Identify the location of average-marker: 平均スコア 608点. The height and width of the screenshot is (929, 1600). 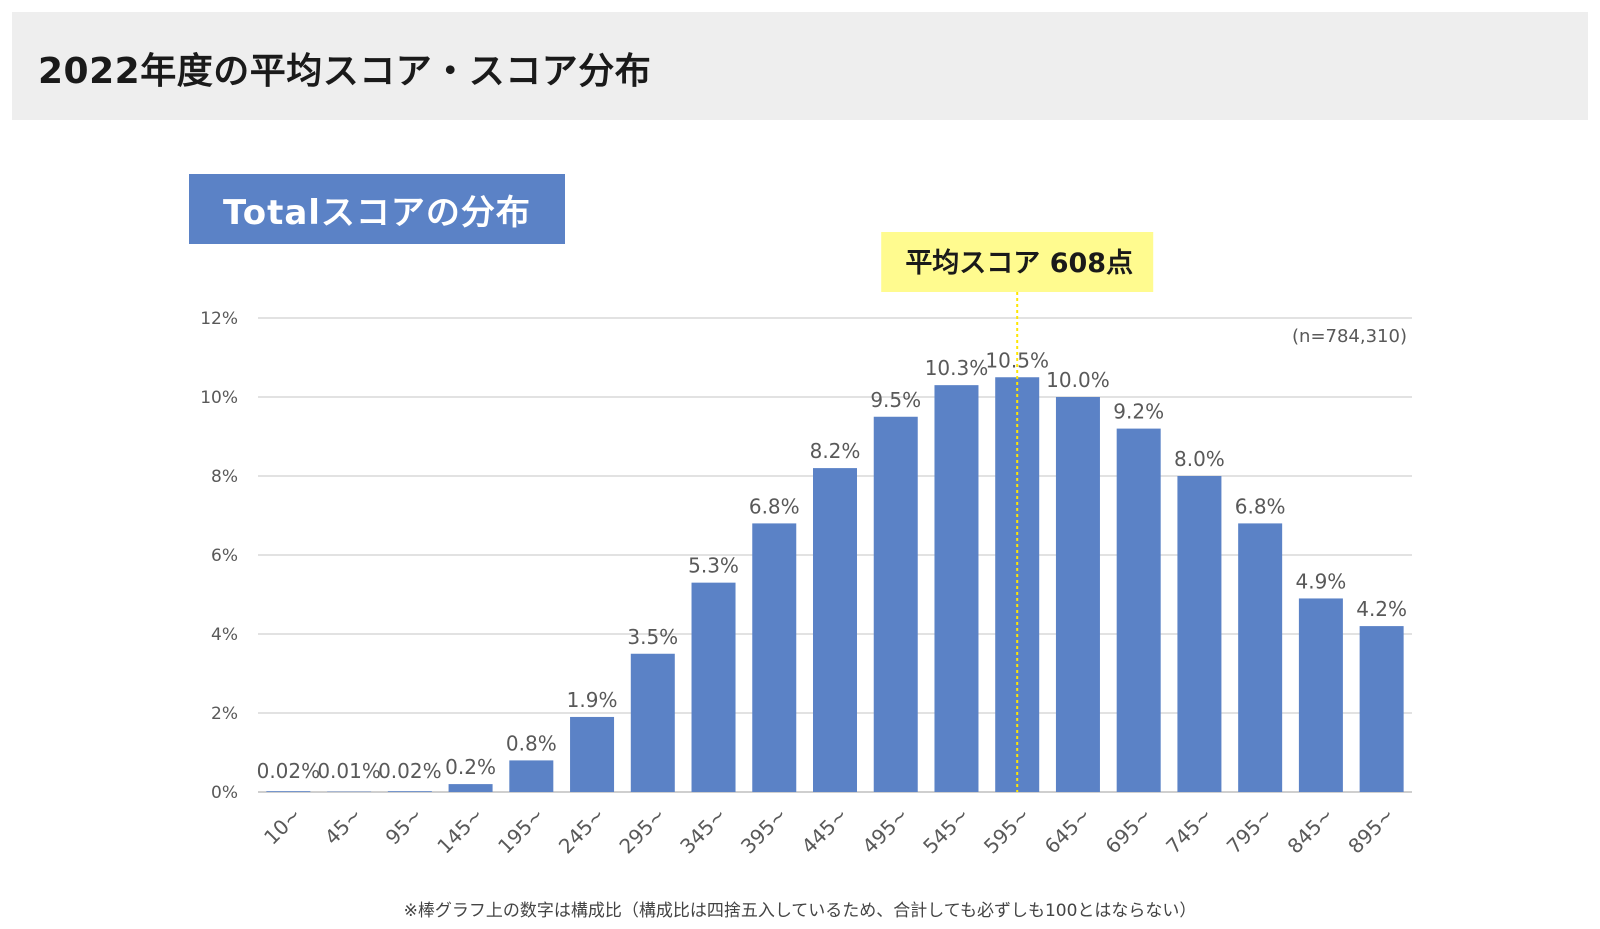
(1017, 512).